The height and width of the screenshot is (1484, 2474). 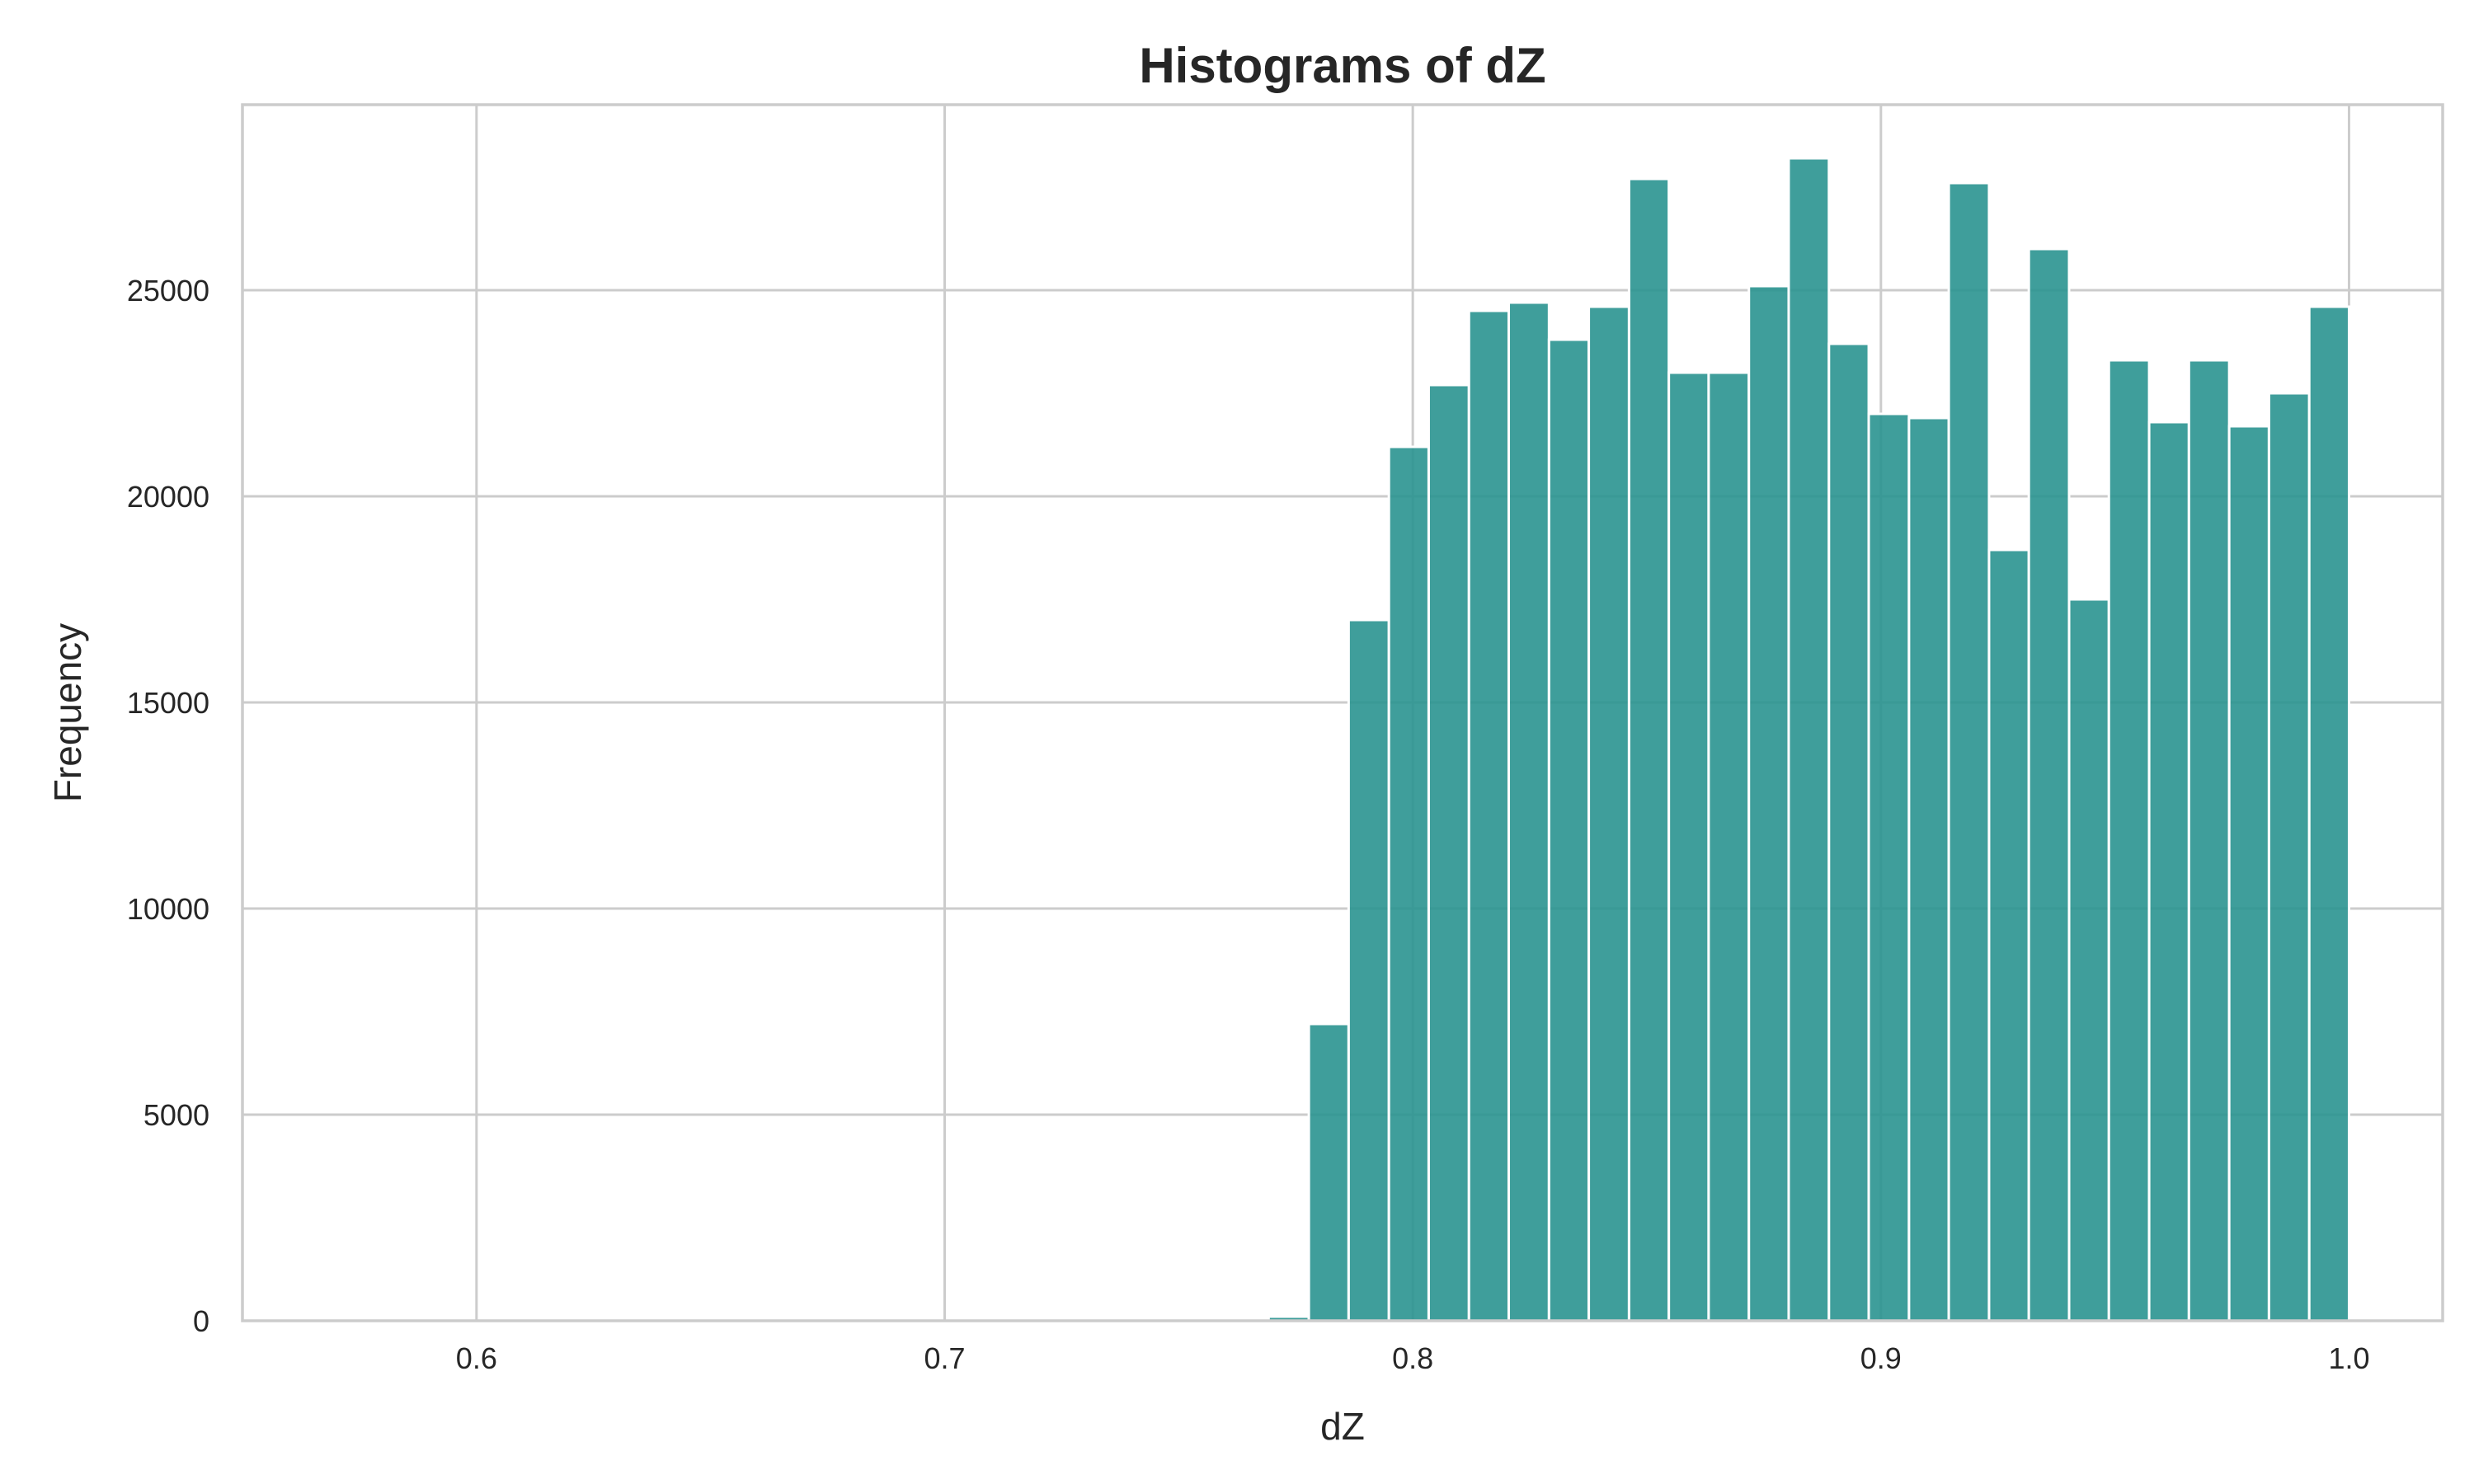 What do you see at coordinates (1412, 1358) in the screenshot?
I see `x-tick-label: 0.8` at bounding box center [1412, 1358].